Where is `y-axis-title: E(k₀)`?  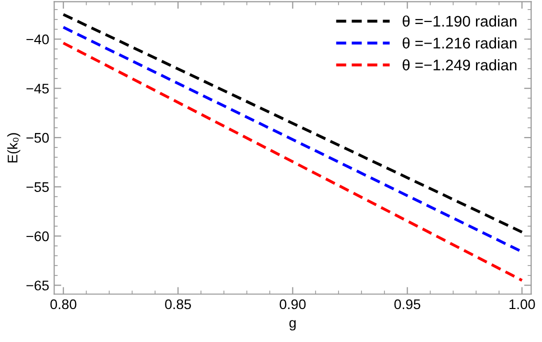 y-axis-title: E(k₀) is located at coordinates (13, 147).